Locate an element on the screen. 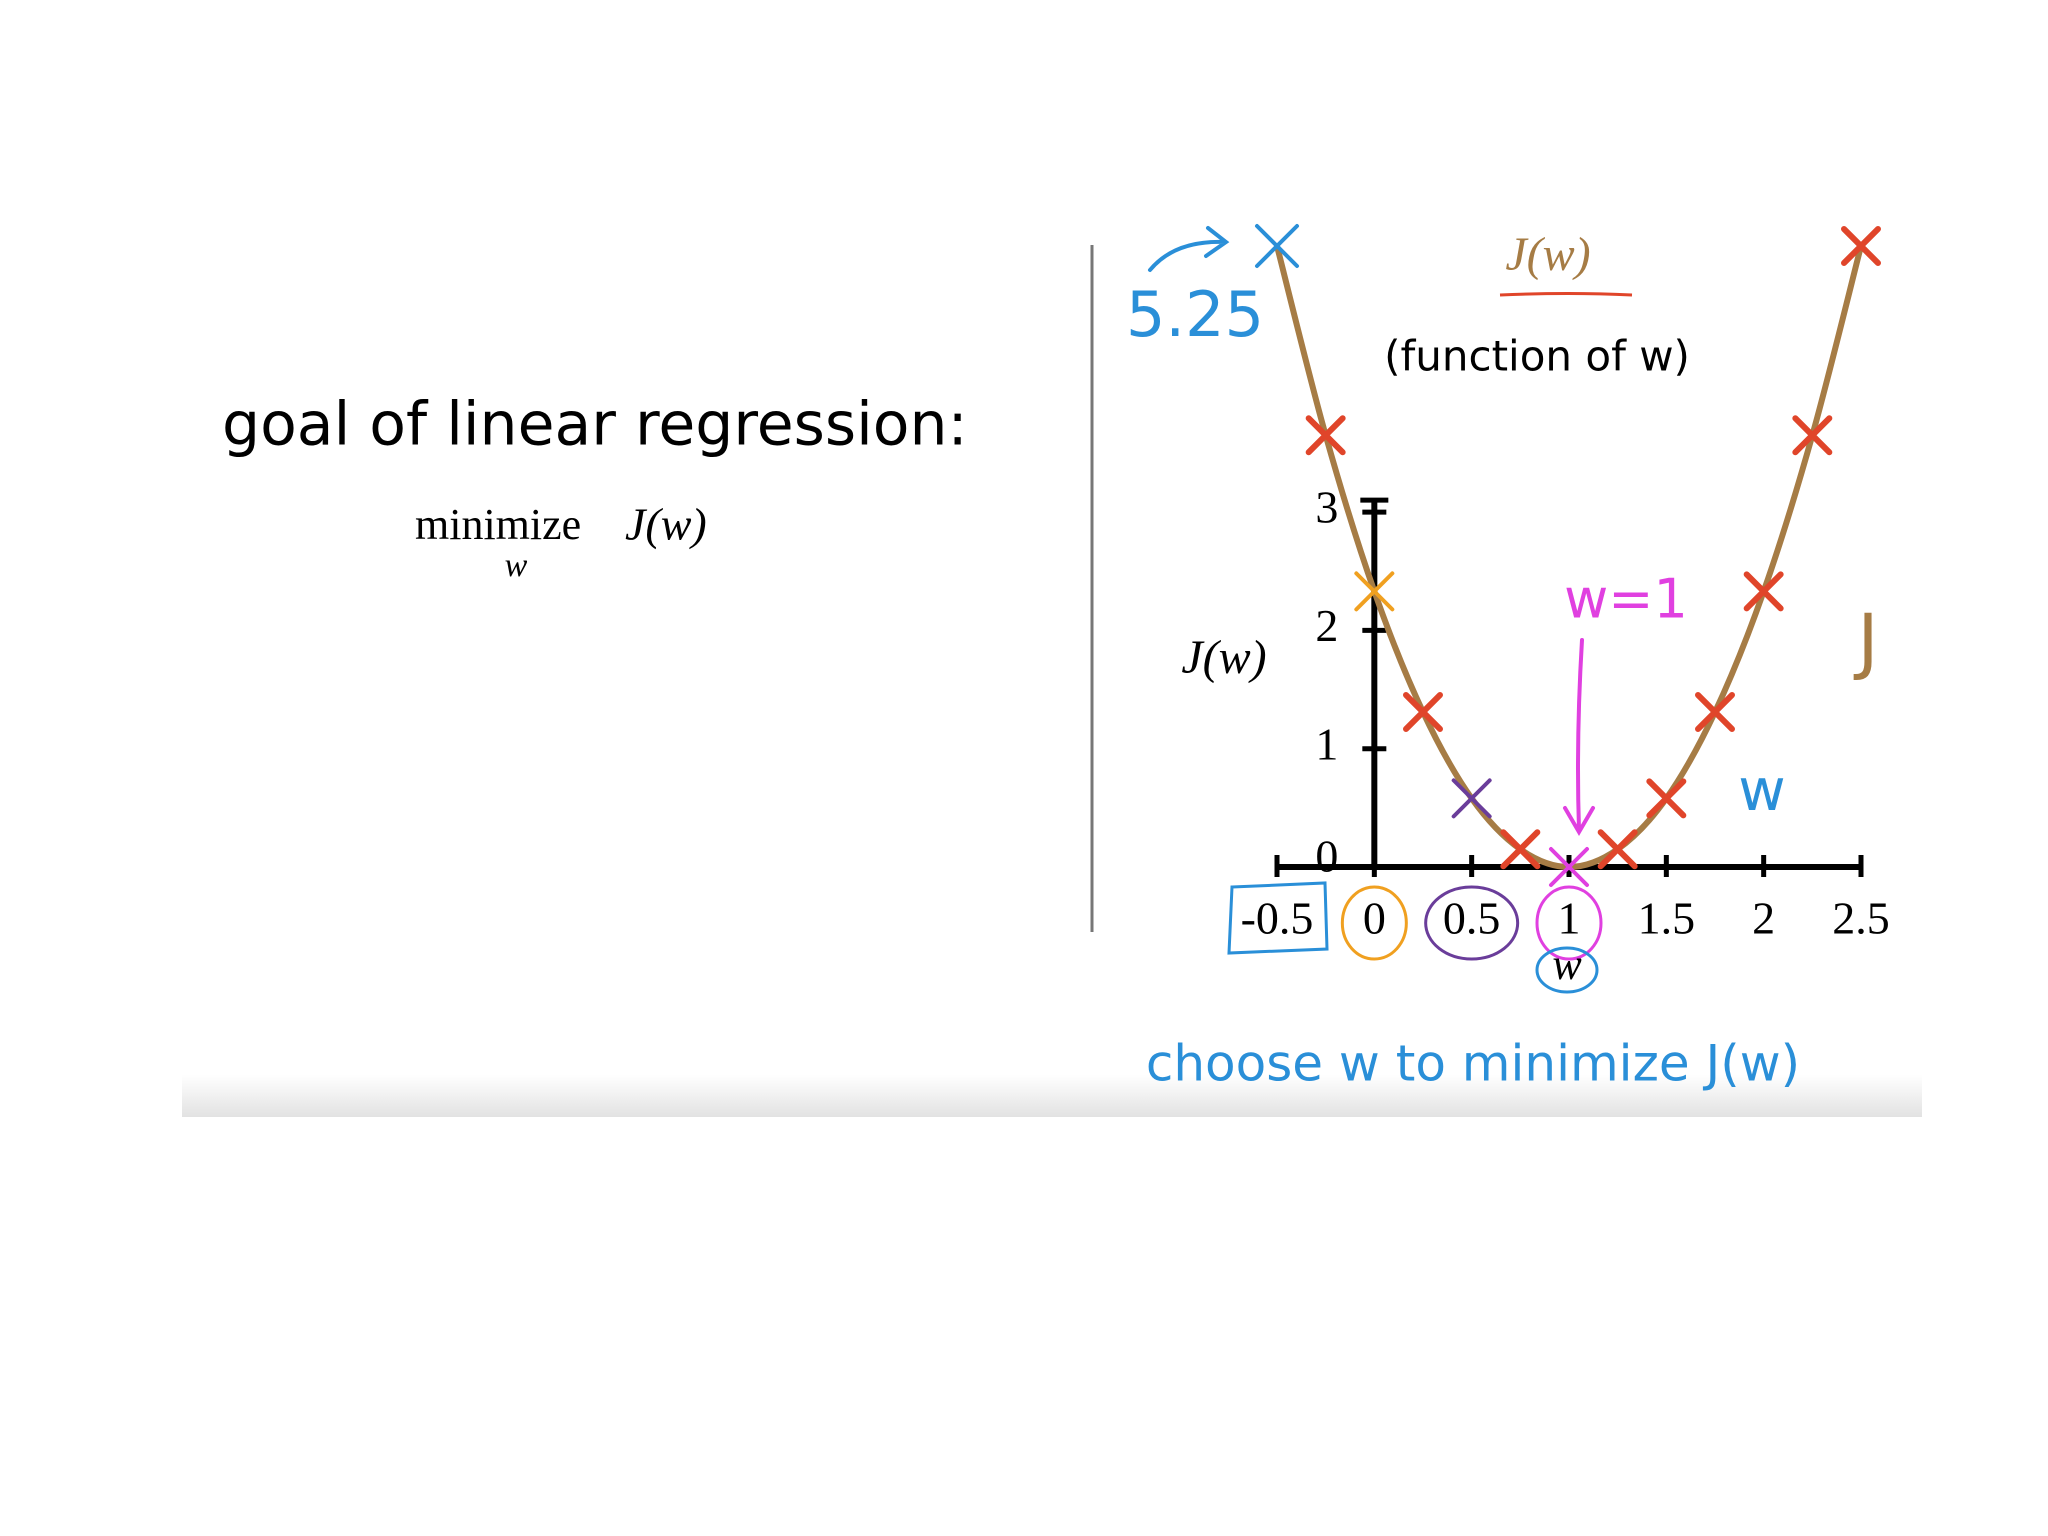  objective-func: J(w) is located at coordinates (666, 524).